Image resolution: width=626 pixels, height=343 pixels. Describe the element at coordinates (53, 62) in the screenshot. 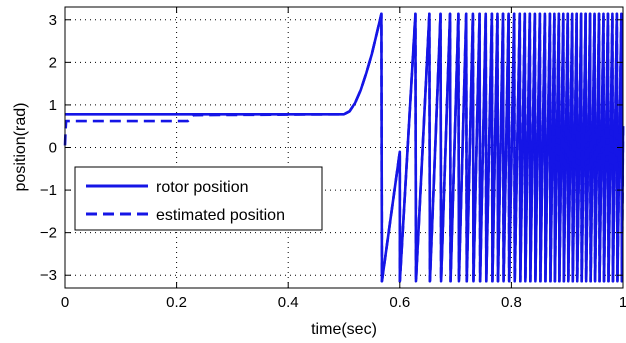

I see `y-tick-label: 2` at that location.